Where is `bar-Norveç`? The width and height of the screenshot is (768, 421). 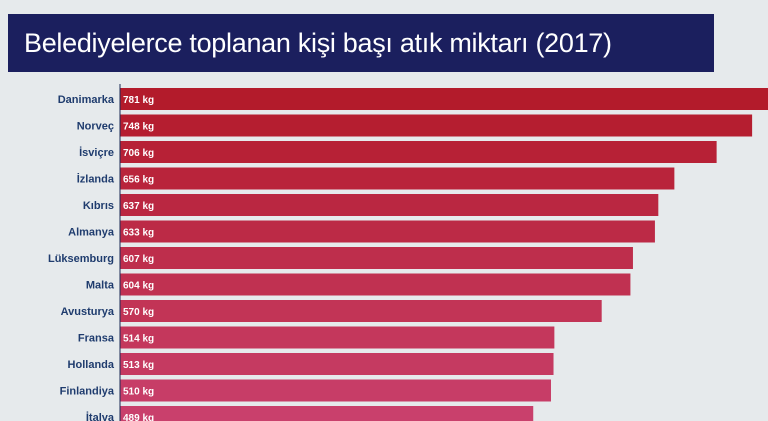 bar-Norveç is located at coordinates (436, 125).